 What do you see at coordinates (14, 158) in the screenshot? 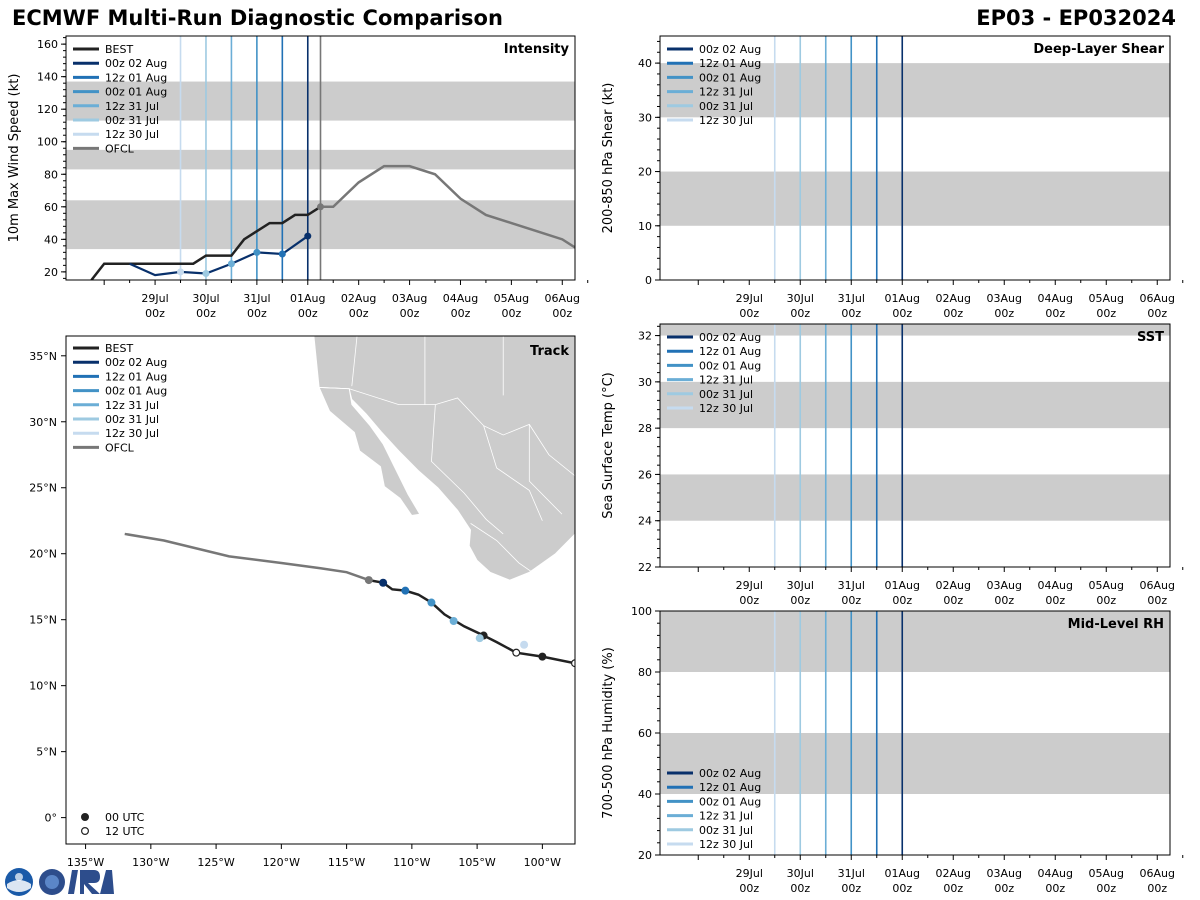
I see `y-axis-label: 10m Max Wind Speed (kt)` at bounding box center [14, 158].